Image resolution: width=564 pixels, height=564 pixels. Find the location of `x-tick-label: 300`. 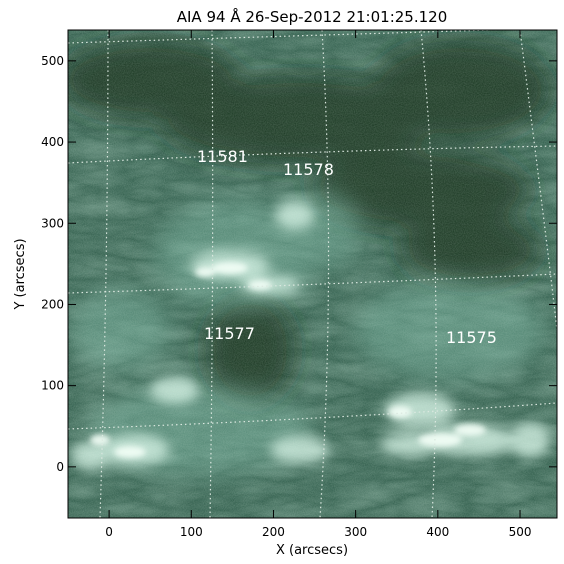

x-tick-label: 300 is located at coordinates (355, 532).